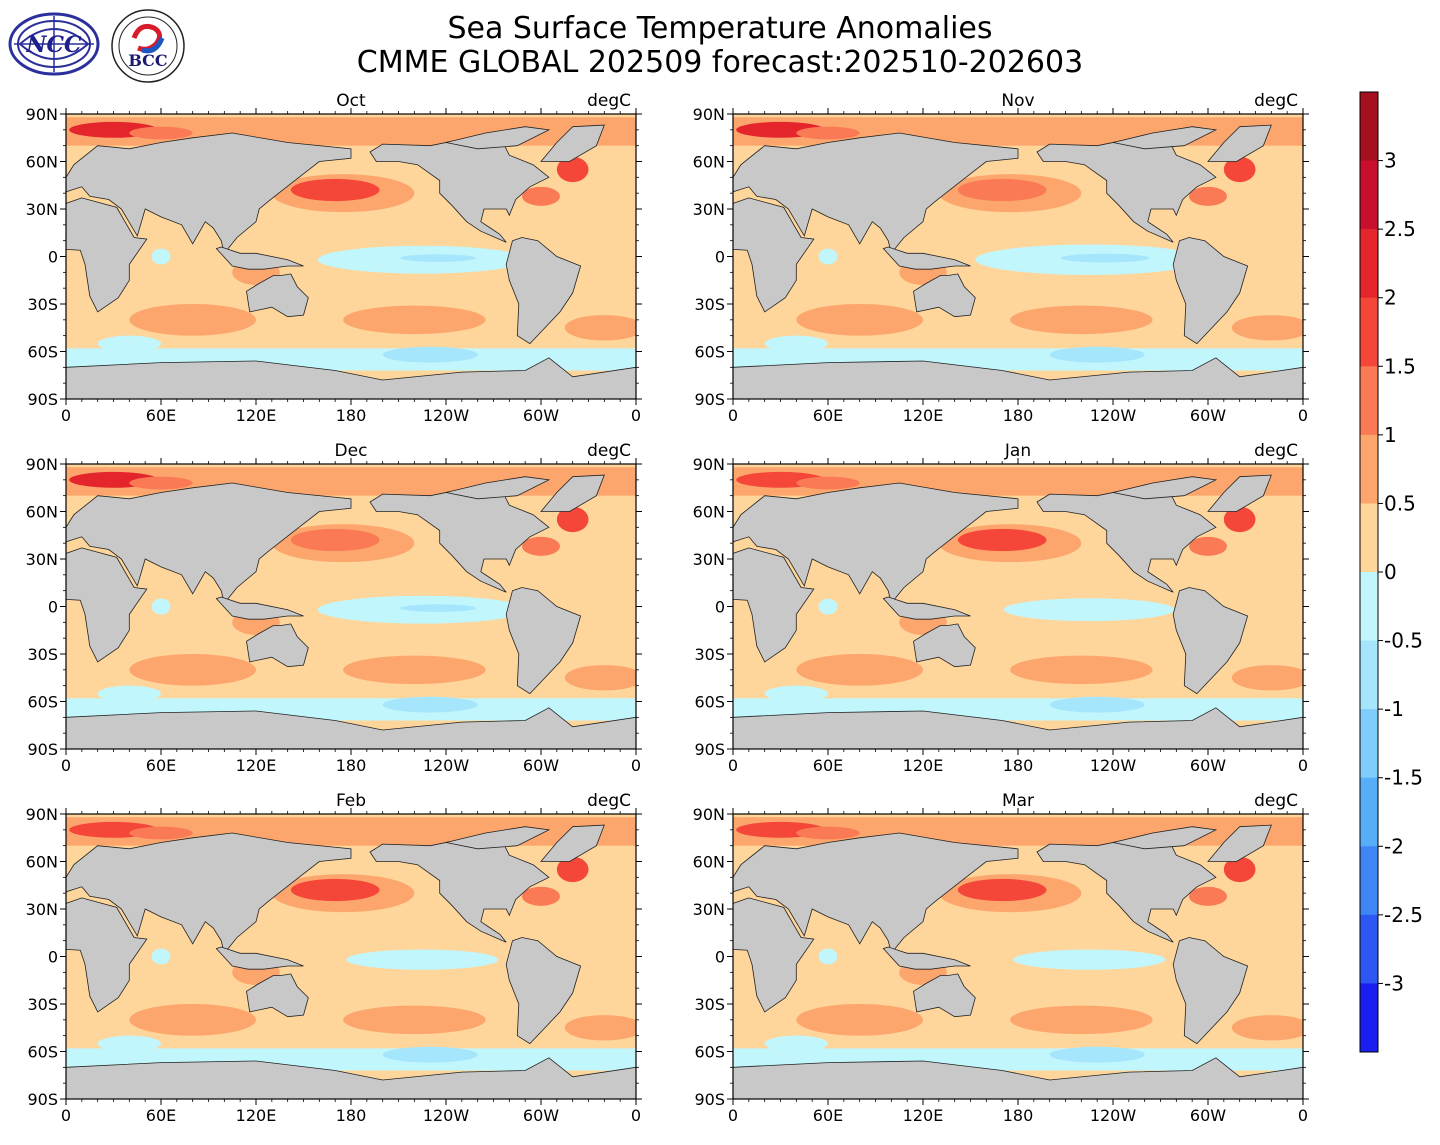  What do you see at coordinates (161, 415) in the screenshot?
I see `lon-tick-label: 60E` at bounding box center [161, 415].